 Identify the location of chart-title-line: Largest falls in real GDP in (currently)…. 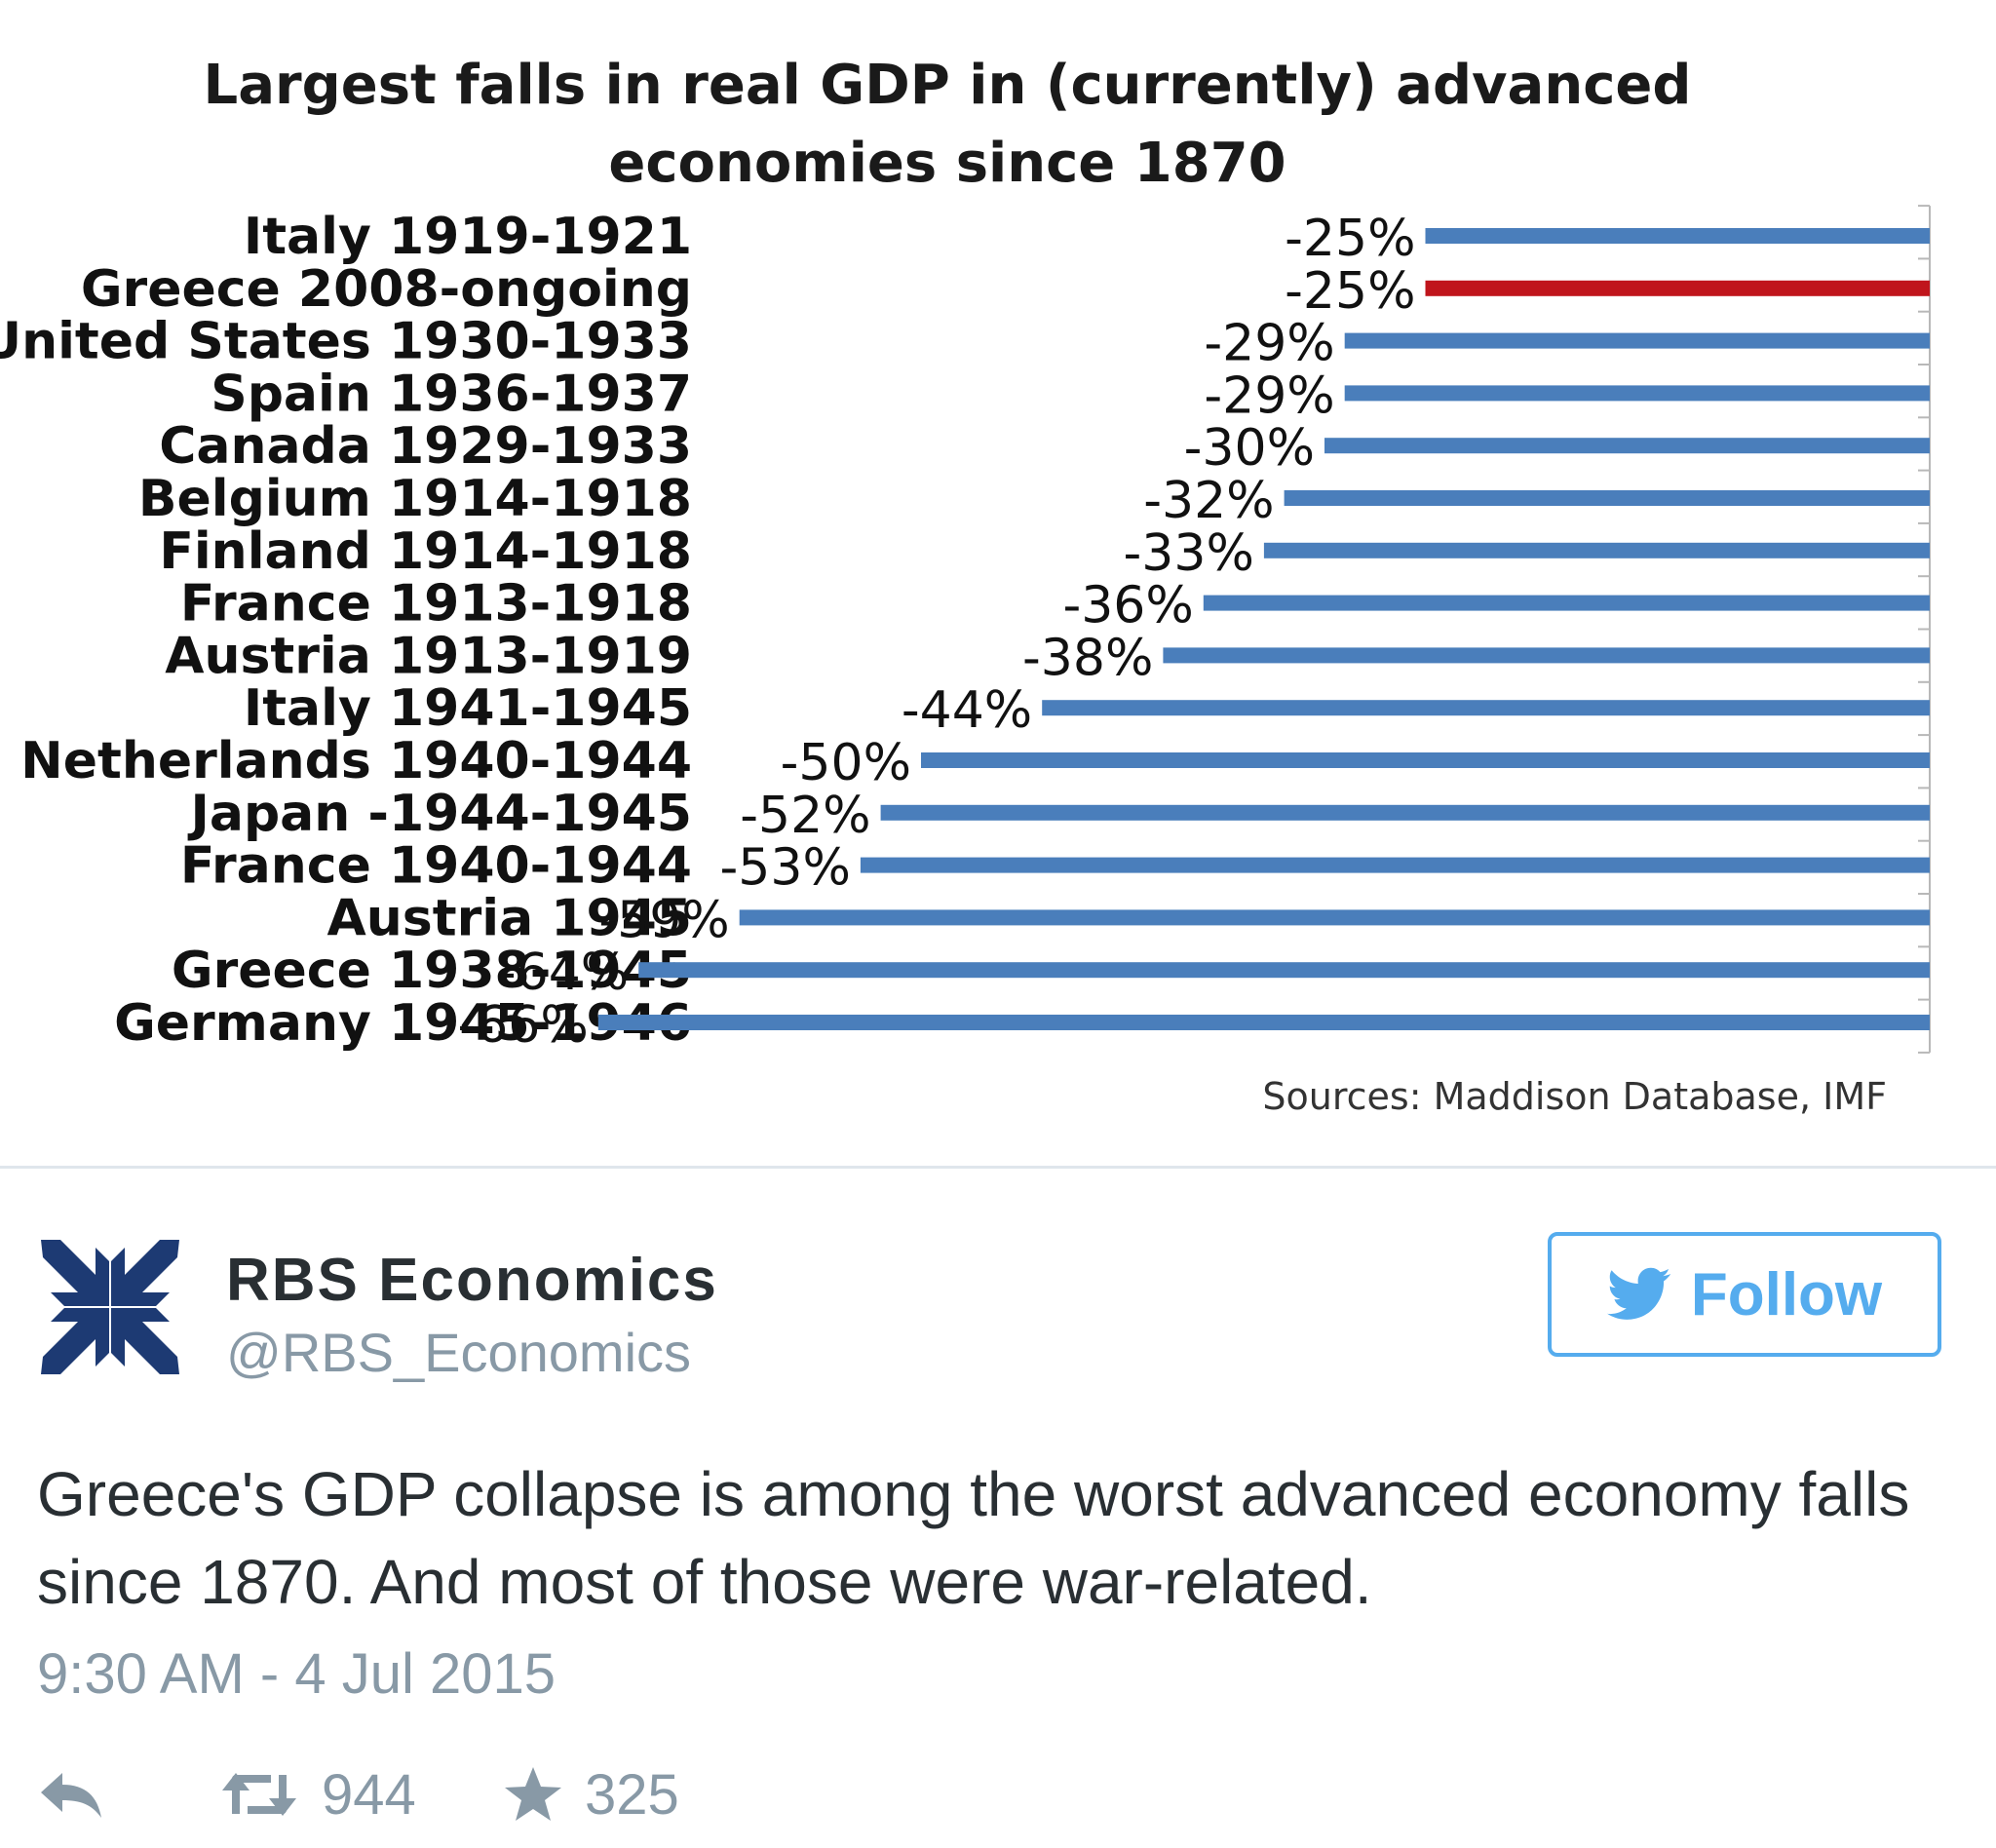
(948, 85).